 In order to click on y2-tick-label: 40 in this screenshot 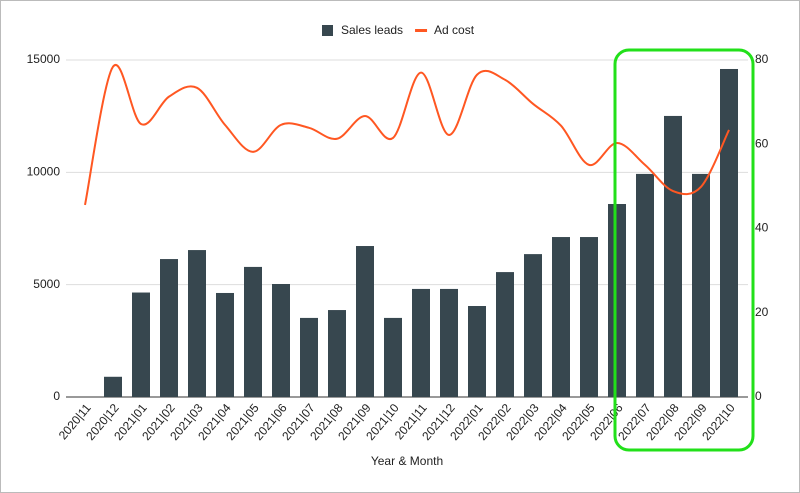, I will do `click(762, 228)`.